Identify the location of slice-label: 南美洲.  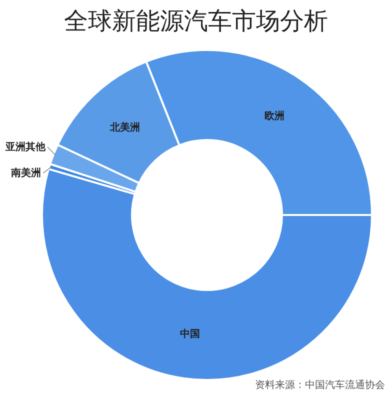
(26, 173).